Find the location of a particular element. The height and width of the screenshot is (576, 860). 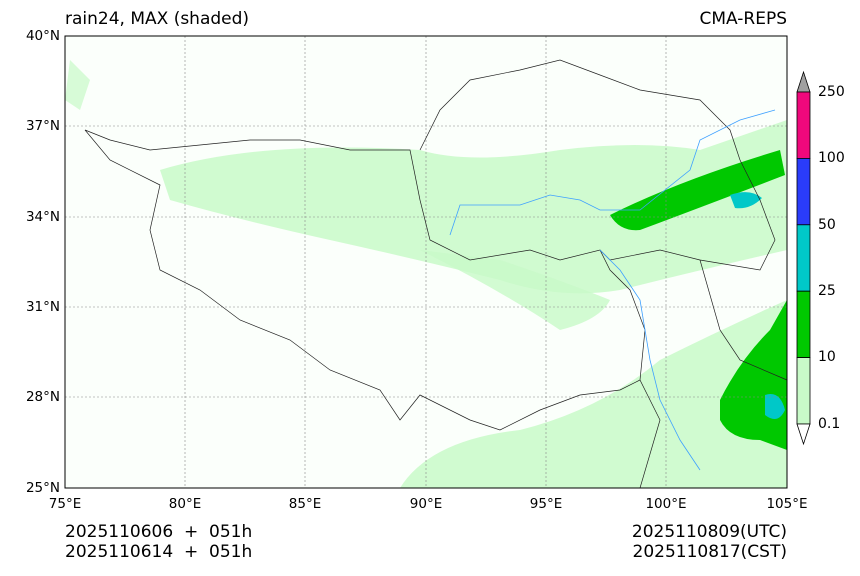

valid-cst: 2025110817(CST) is located at coordinates (709, 552).